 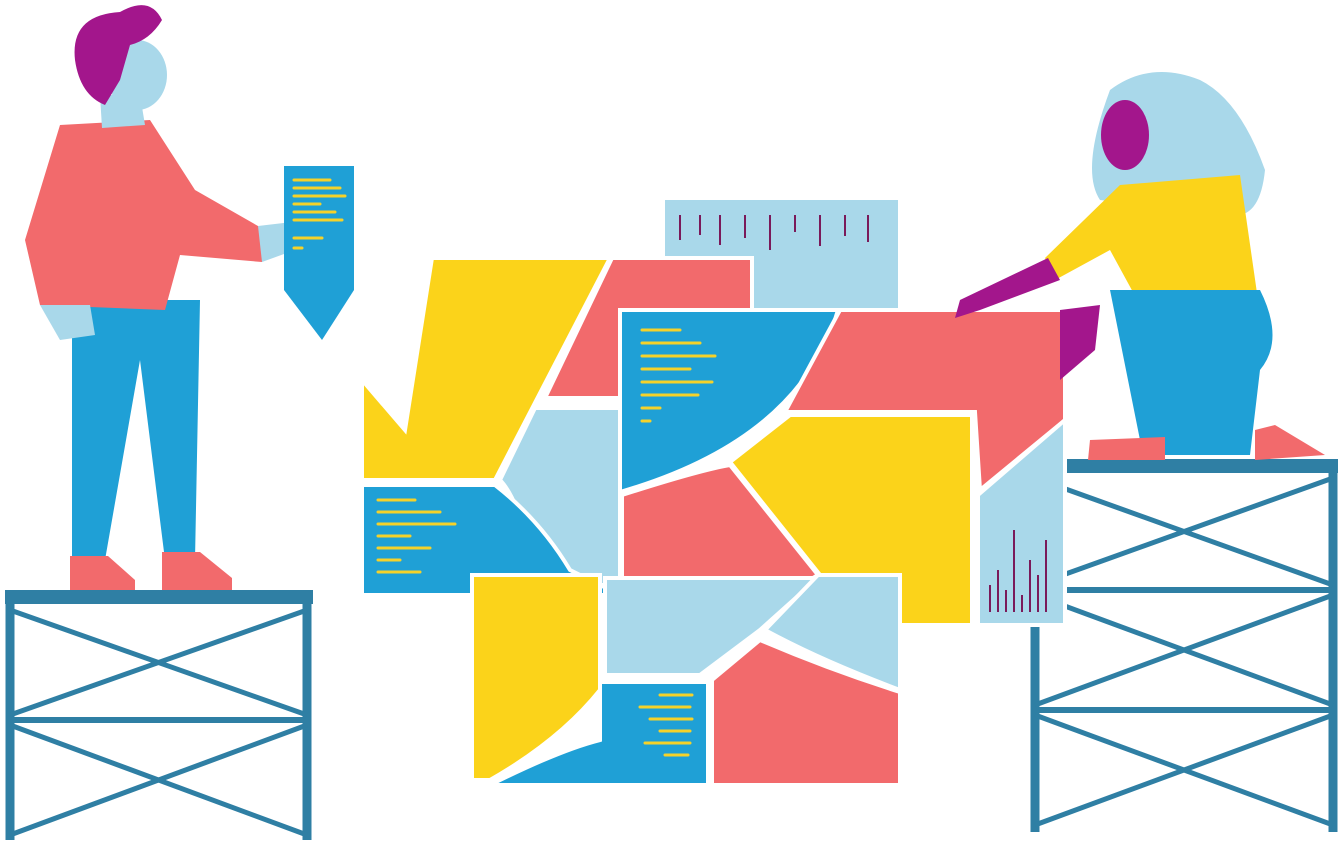 I want to click on man-document, so click(x=319, y=253).